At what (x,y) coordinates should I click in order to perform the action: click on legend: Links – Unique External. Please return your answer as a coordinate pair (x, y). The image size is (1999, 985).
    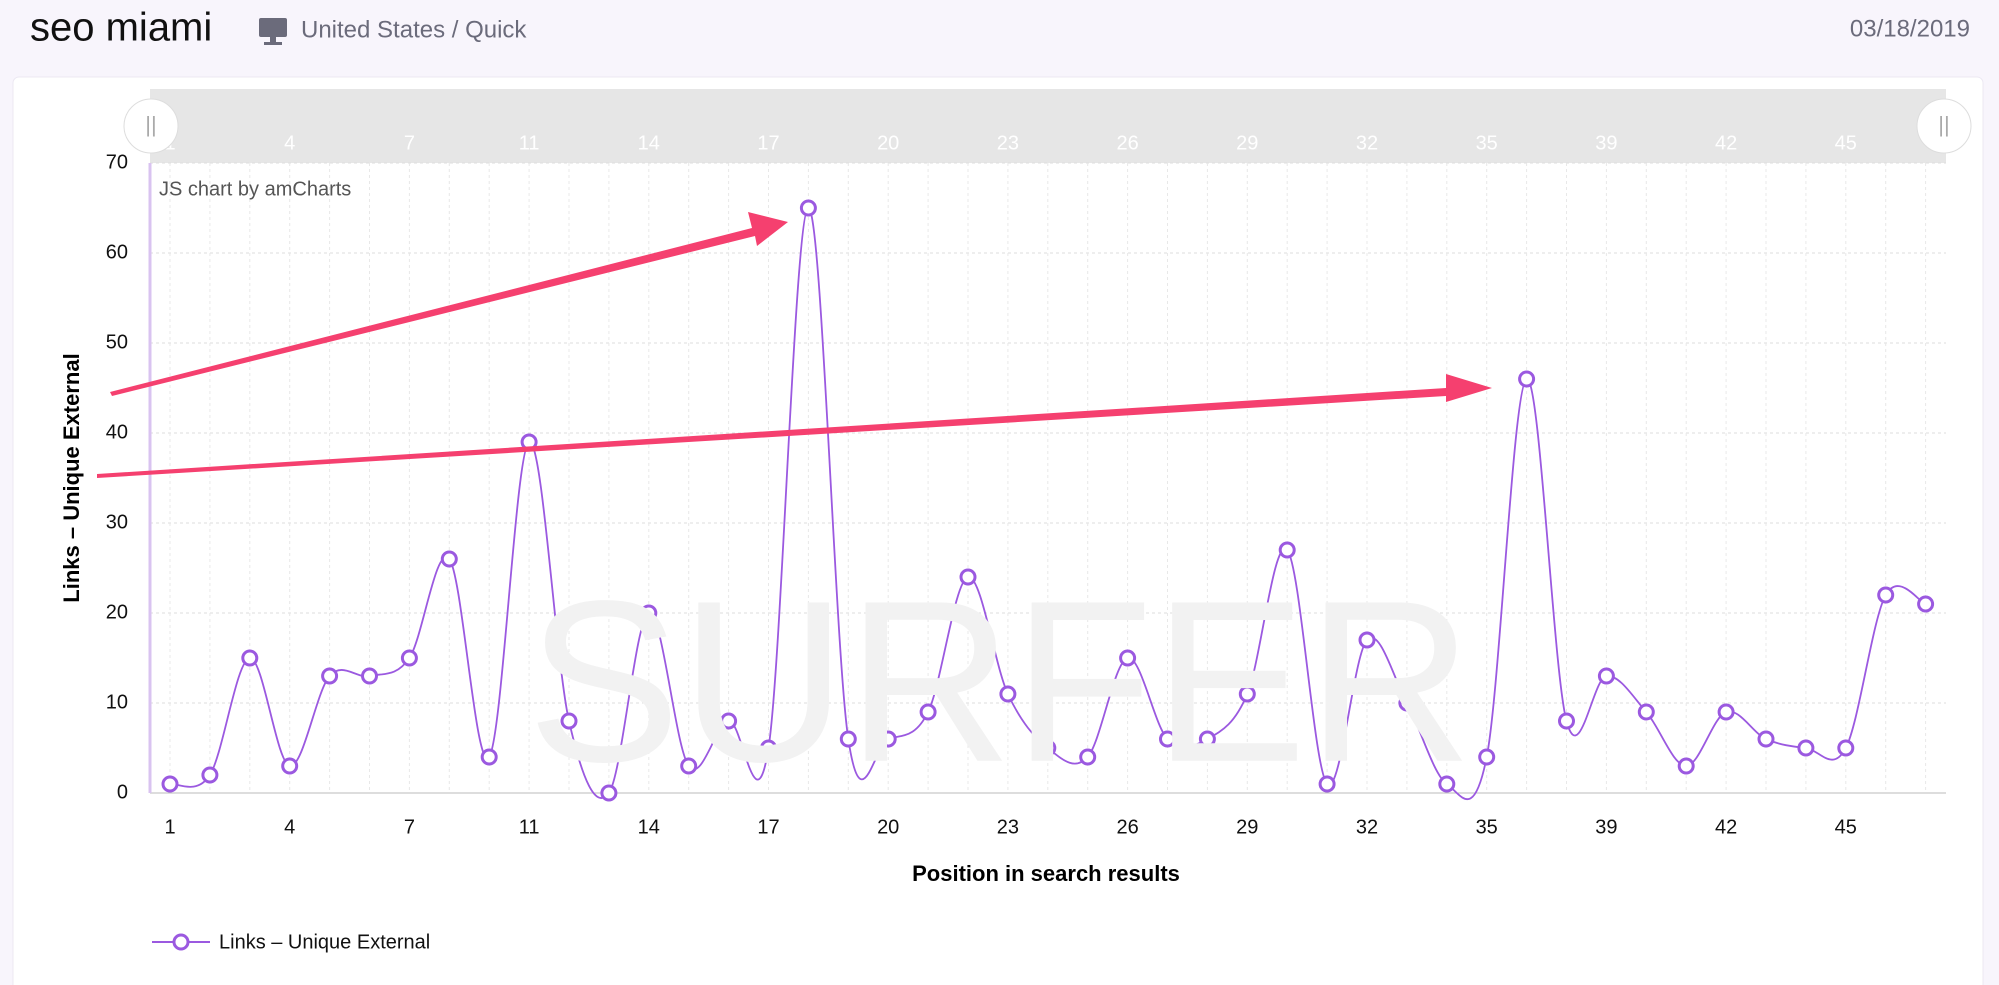
    Looking at the image, I should click on (291, 942).